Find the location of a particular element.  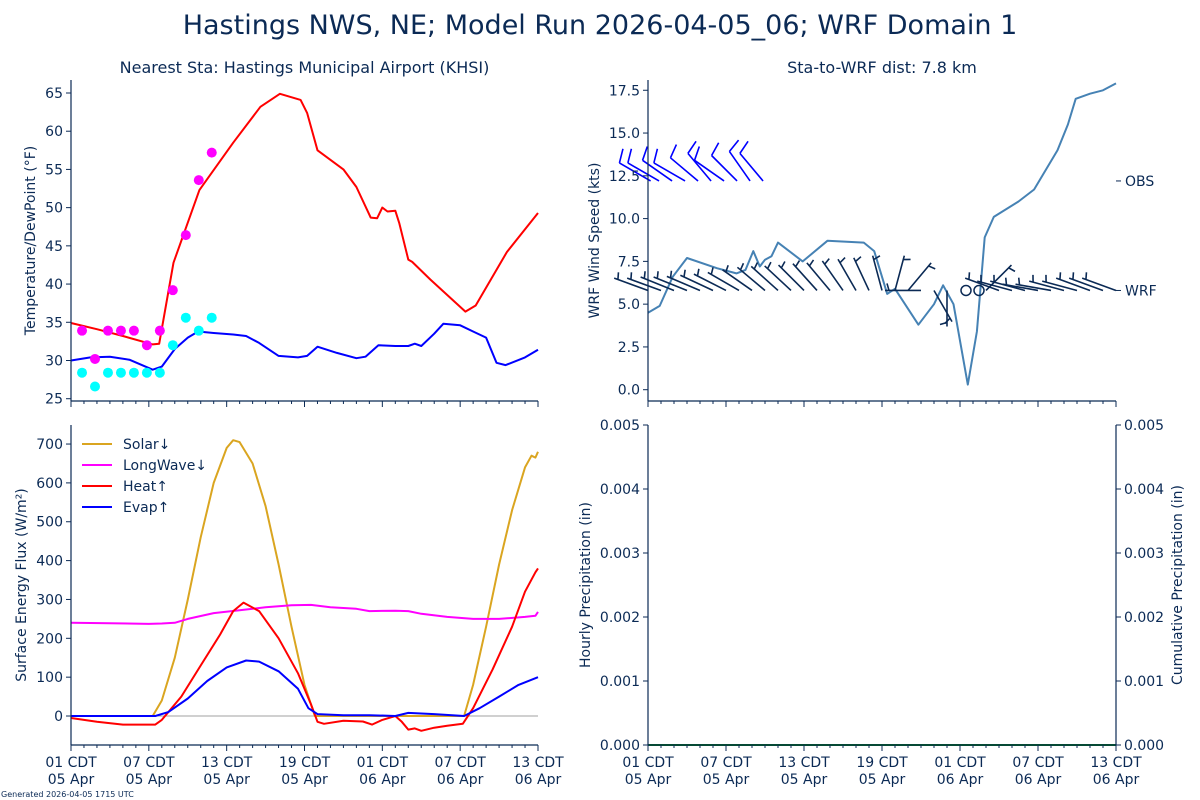

y-tick-label: 7.5 is located at coordinates (629, 262).